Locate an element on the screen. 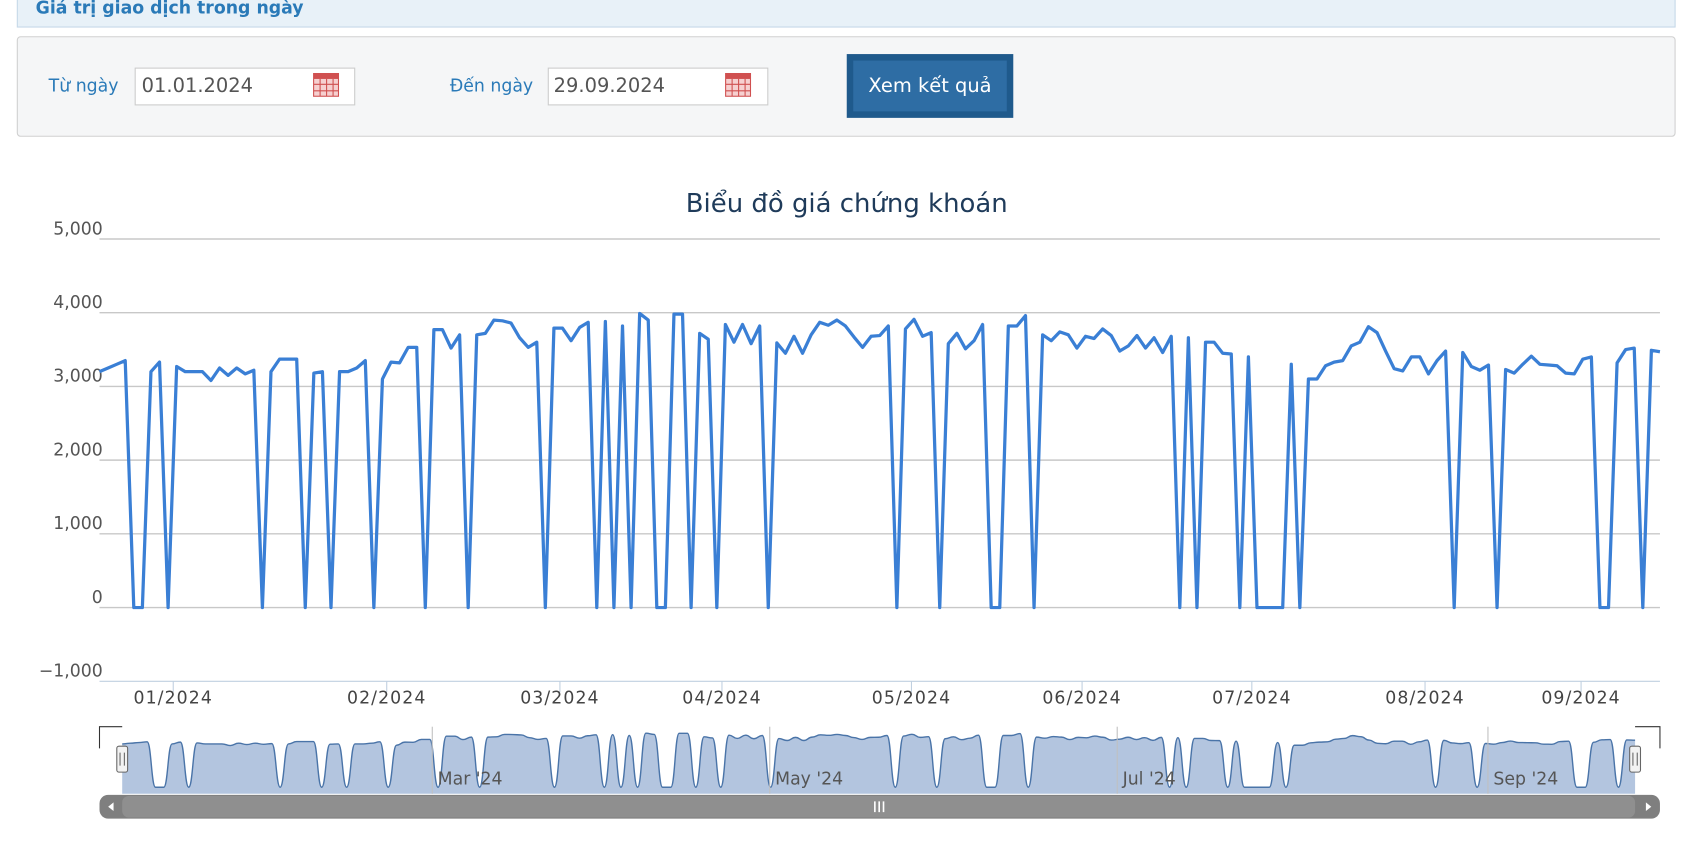 Image resolution: width=1687 pixels, height=841 pixels. to-value: 29.09.2024 is located at coordinates (609, 85).